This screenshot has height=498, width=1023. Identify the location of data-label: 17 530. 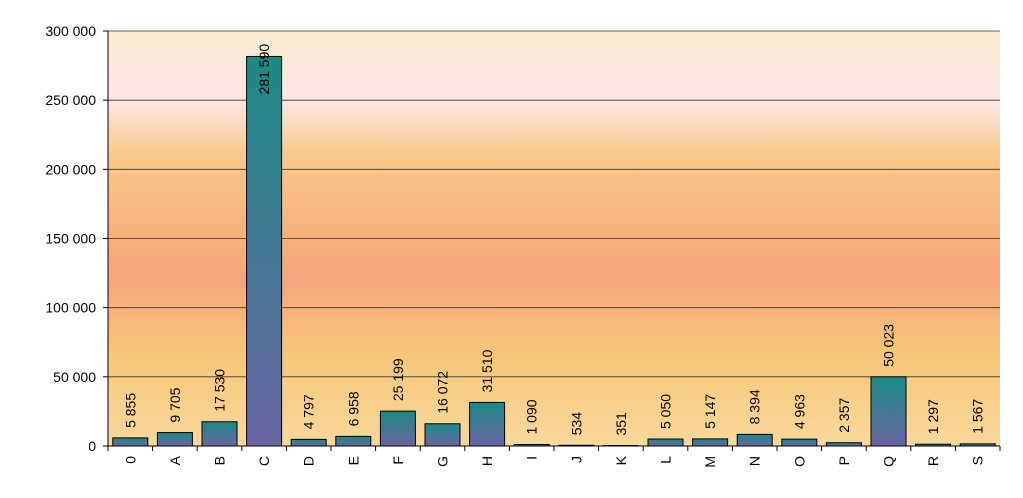
(220, 390).